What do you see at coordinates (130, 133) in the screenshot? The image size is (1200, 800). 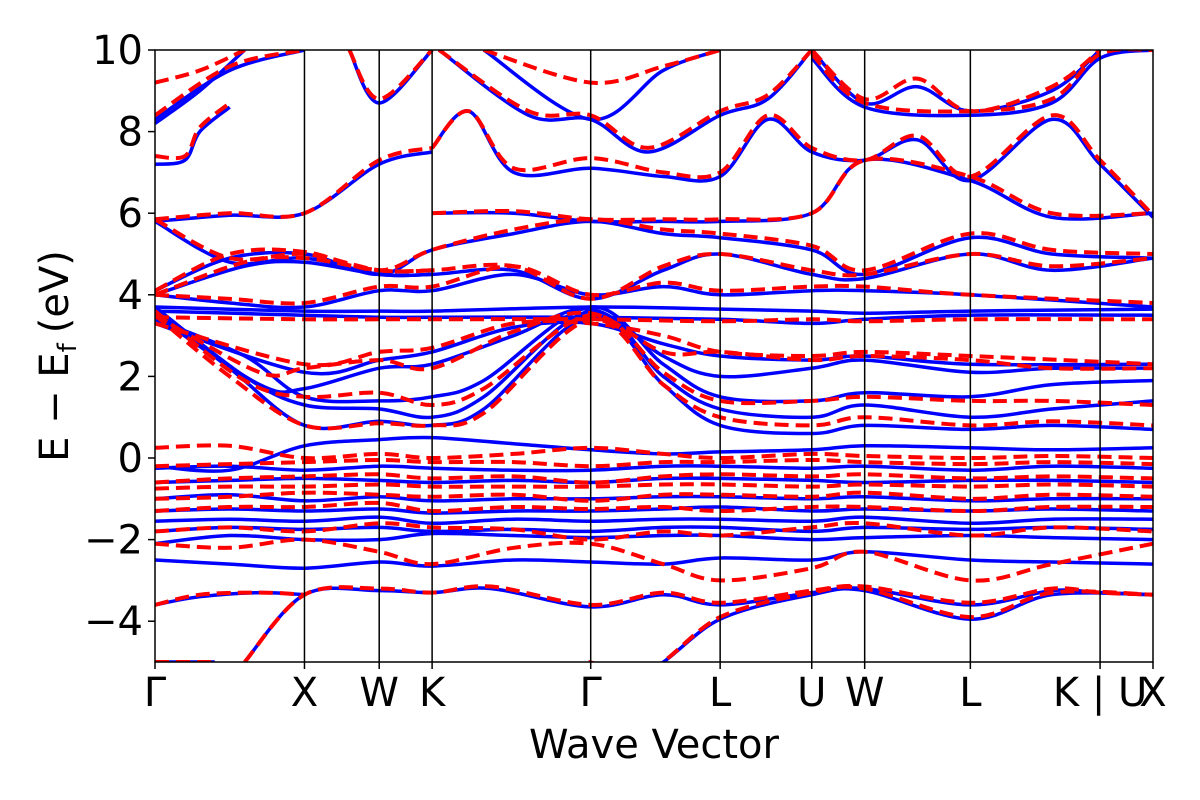 I see `y-tick-label-6: 8` at bounding box center [130, 133].